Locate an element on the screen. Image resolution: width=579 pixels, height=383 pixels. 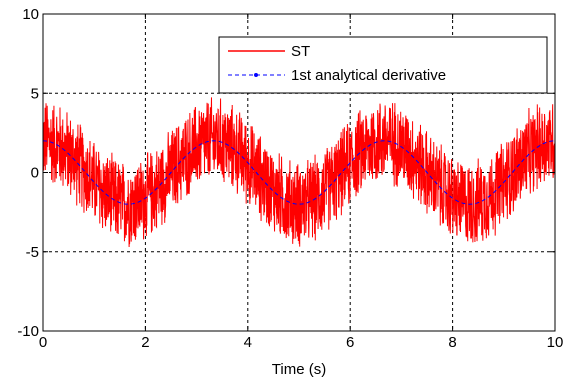
y-tick-label: -5 is located at coordinates (32, 252).